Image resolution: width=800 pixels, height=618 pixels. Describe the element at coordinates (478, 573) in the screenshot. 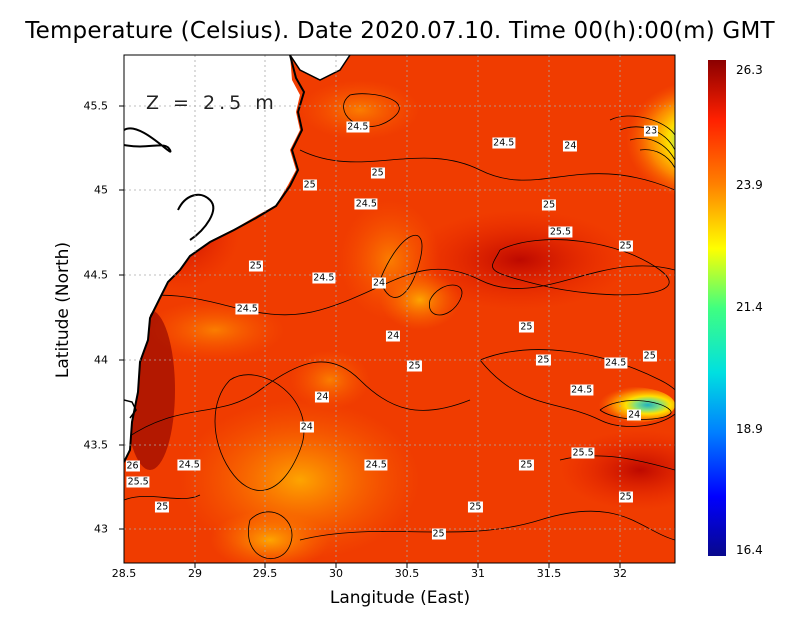

I see `x-tick-label: 31` at that location.